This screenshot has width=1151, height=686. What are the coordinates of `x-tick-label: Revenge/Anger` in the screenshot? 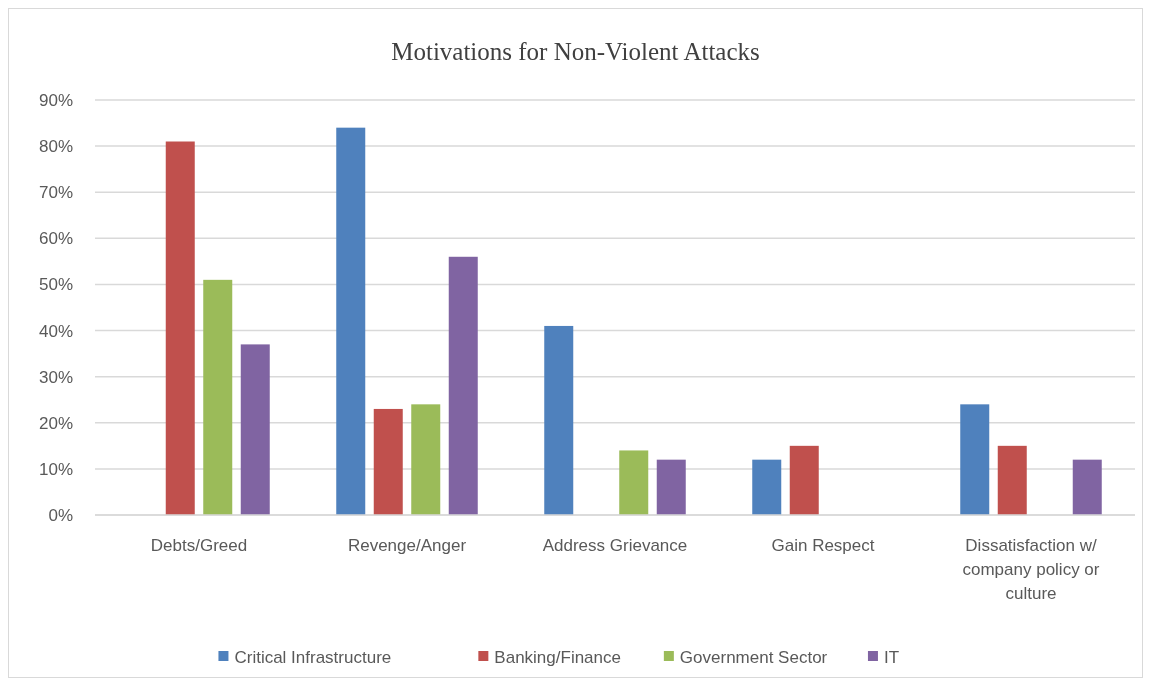 It's located at (407, 545).